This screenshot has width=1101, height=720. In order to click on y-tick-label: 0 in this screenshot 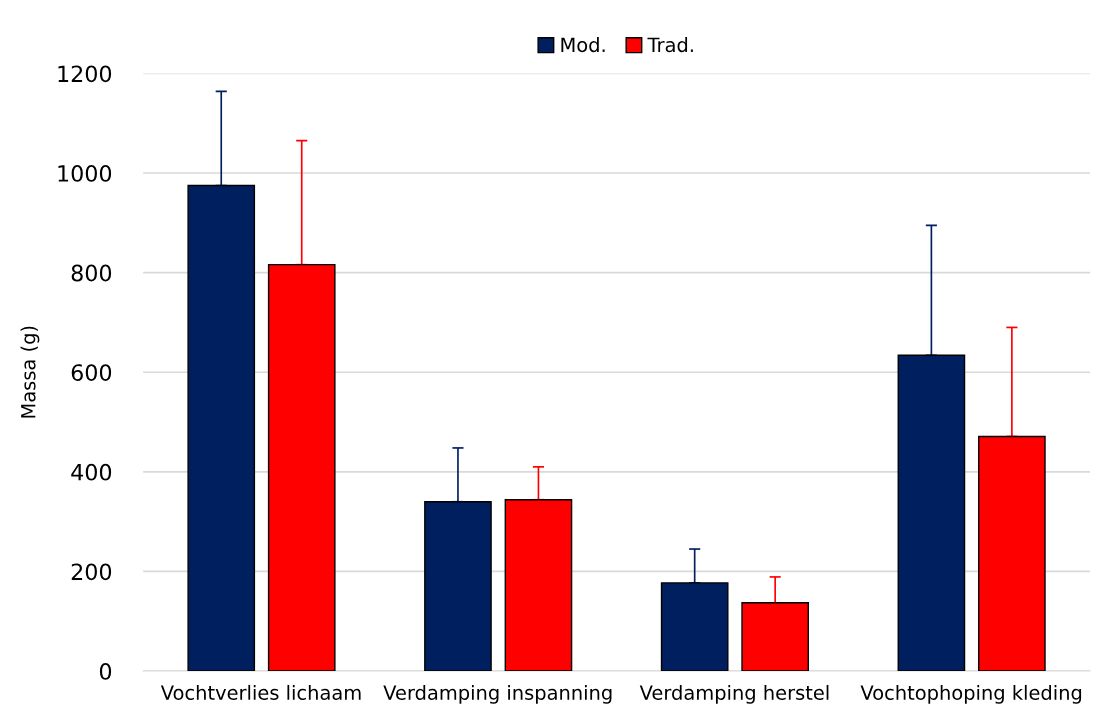, I will do `click(105, 671)`.